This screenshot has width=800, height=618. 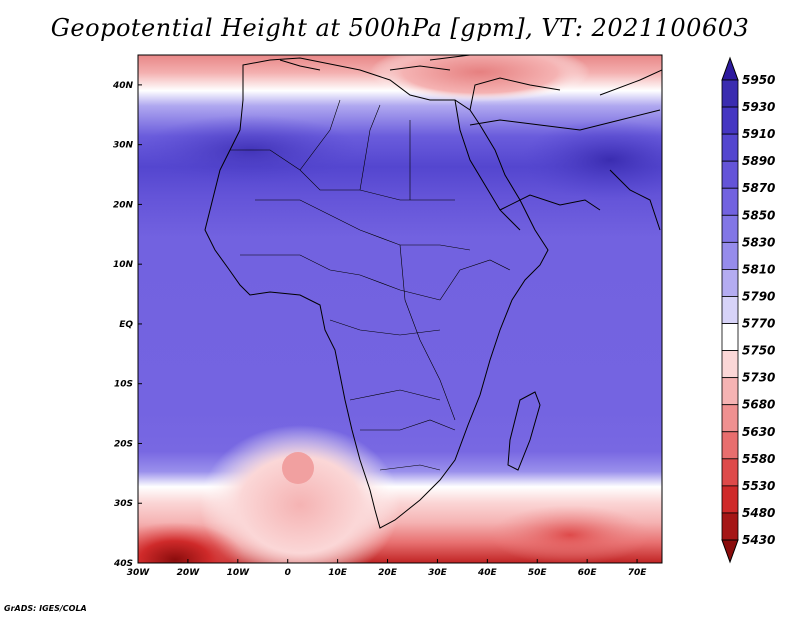 What do you see at coordinates (123, 385) in the screenshot?
I see `lat-tick-label: 10S` at bounding box center [123, 385].